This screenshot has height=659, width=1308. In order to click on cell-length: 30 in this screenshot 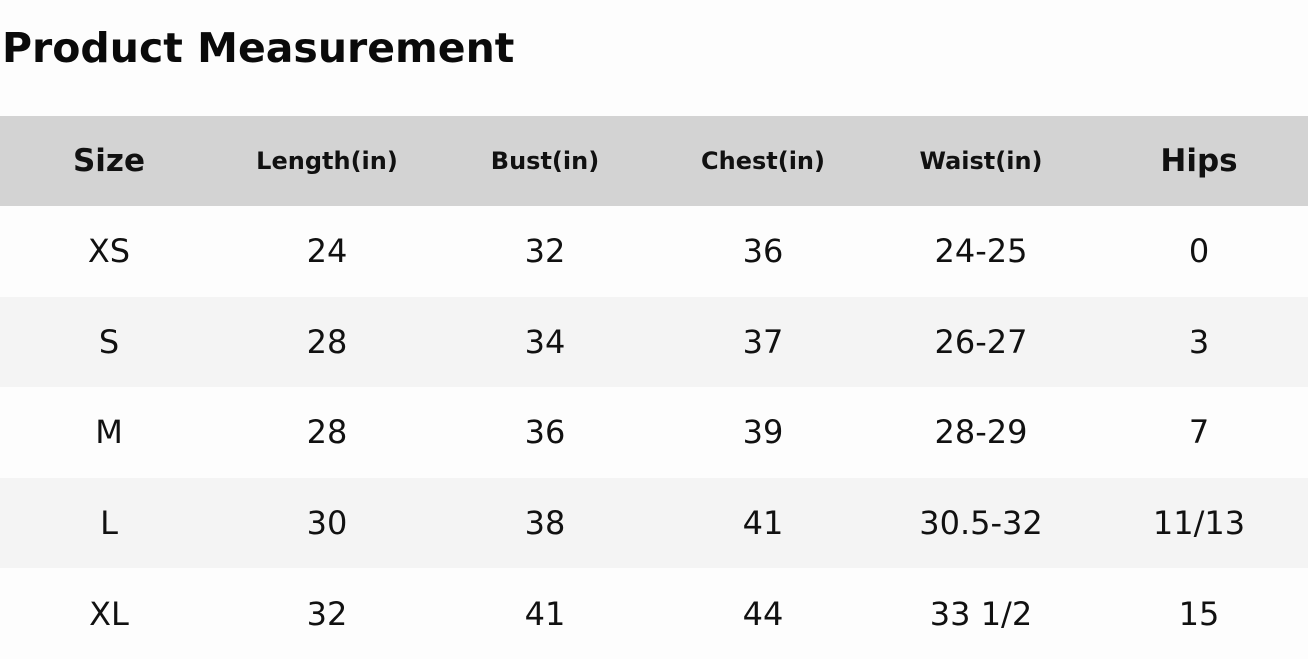, I will do `click(327, 523)`.